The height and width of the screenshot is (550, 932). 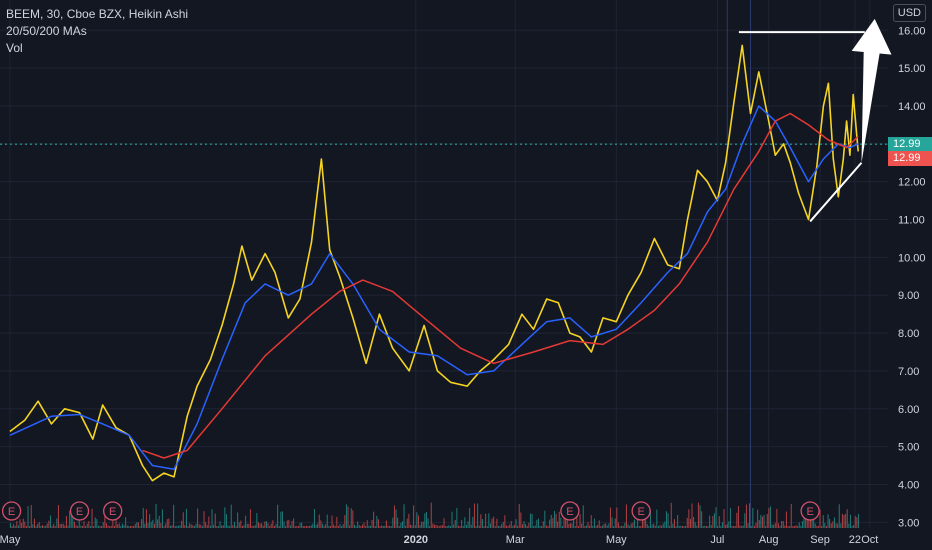 What do you see at coordinates (912, 183) in the screenshot?
I see `y-tick-label: 12.00` at bounding box center [912, 183].